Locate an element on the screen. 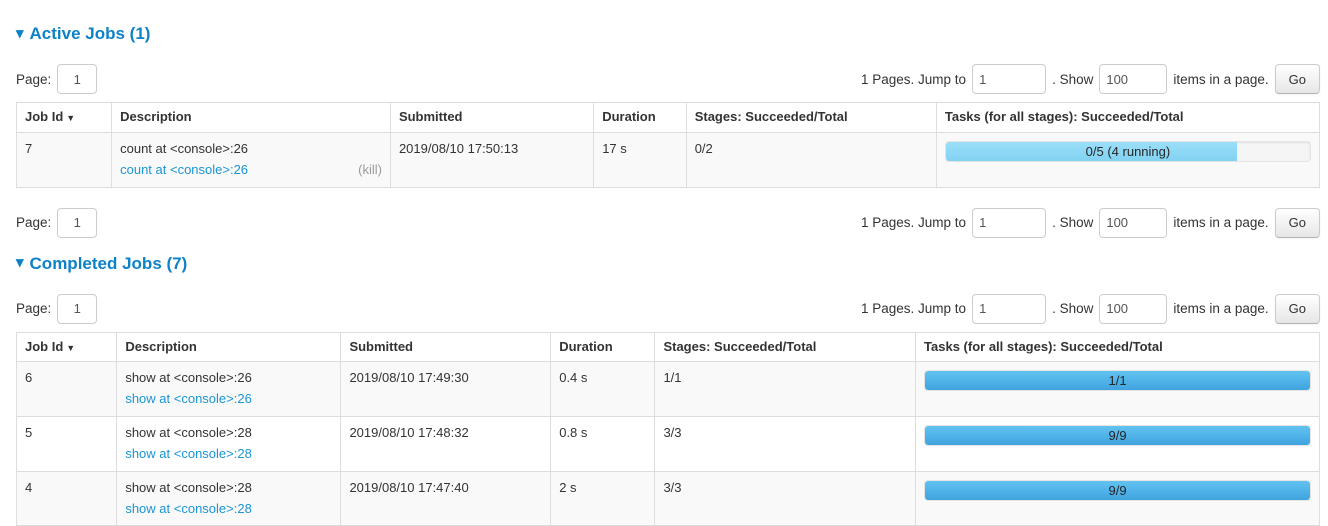 This screenshot has width=1328, height=526. job-id-cell: 7 is located at coordinates (64, 159).